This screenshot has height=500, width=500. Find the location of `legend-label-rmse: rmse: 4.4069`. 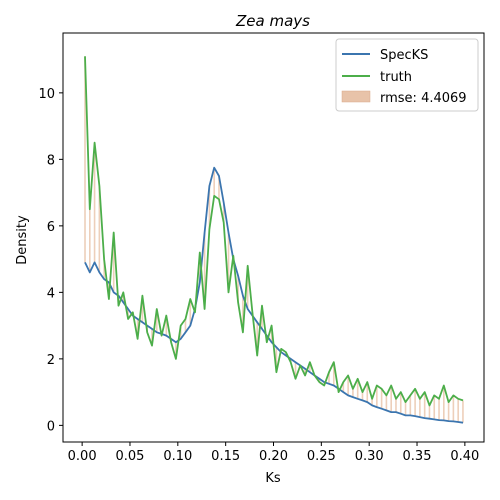

legend-label-rmse: rmse: 4.4069 is located at coordinates (423, 98).